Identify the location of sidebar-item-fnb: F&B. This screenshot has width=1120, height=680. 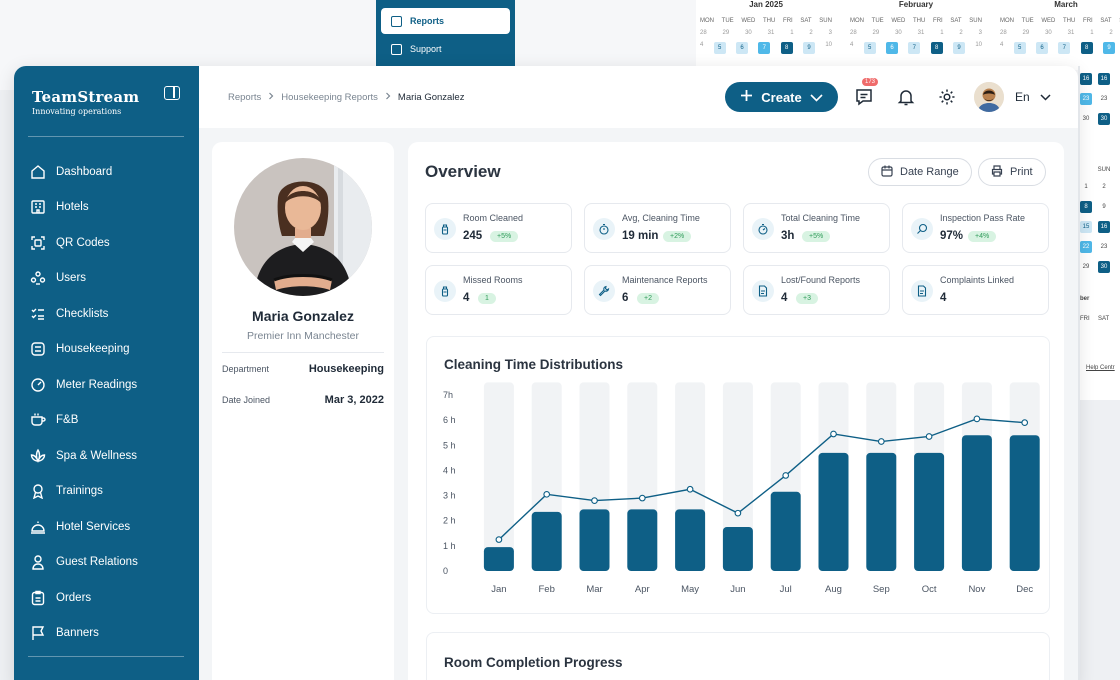
(110, 421).